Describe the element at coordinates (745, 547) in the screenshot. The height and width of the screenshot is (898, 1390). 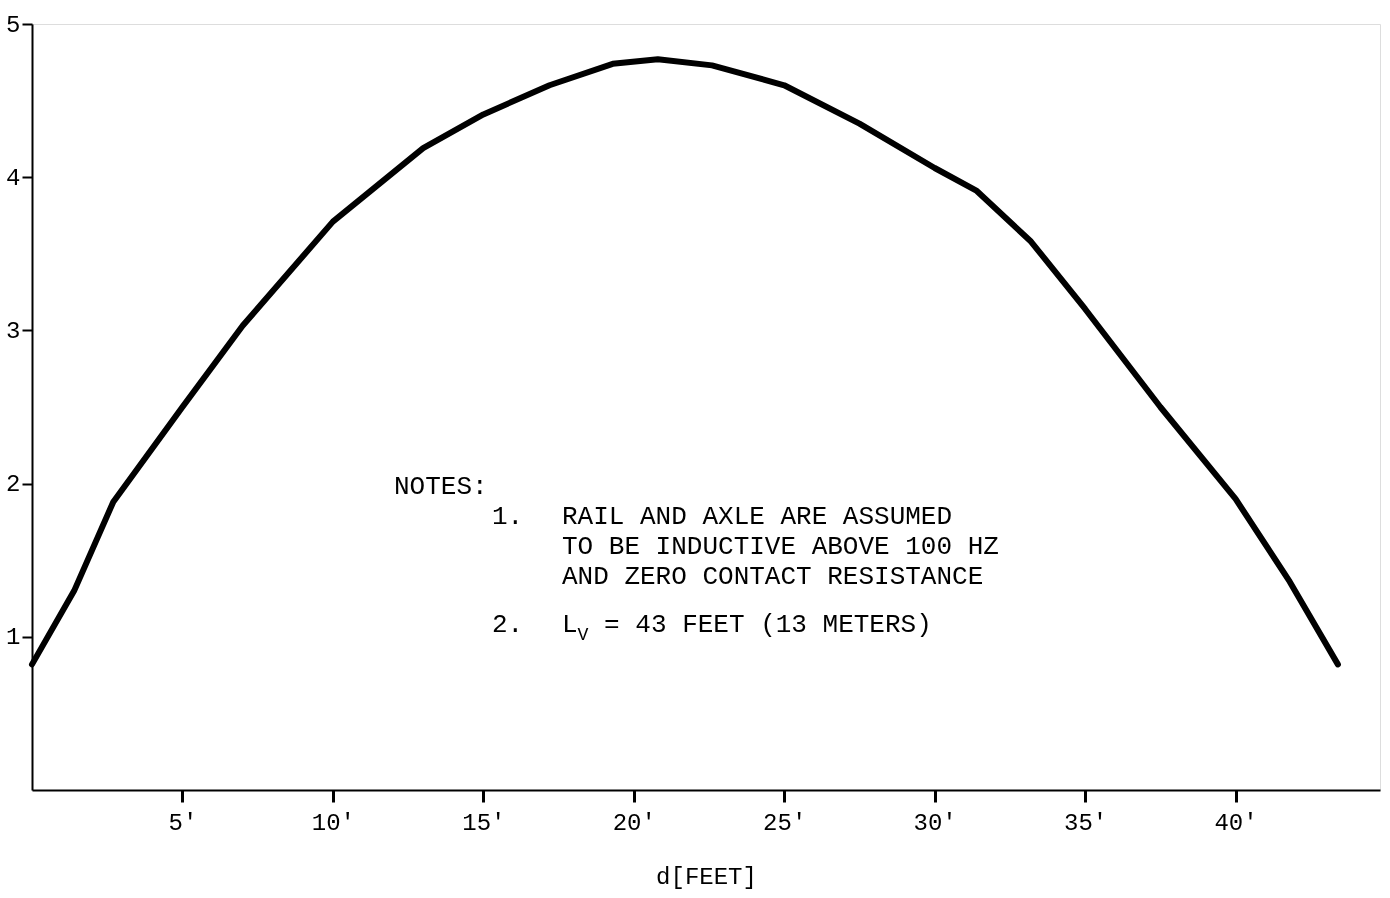
I see `text: 1. RAIL AND AXLE ARE ASSUMED TO BE INDUCTIVE ABOVE 100 HZ AND ZERO CONTACT RESISTANCE` at that location.